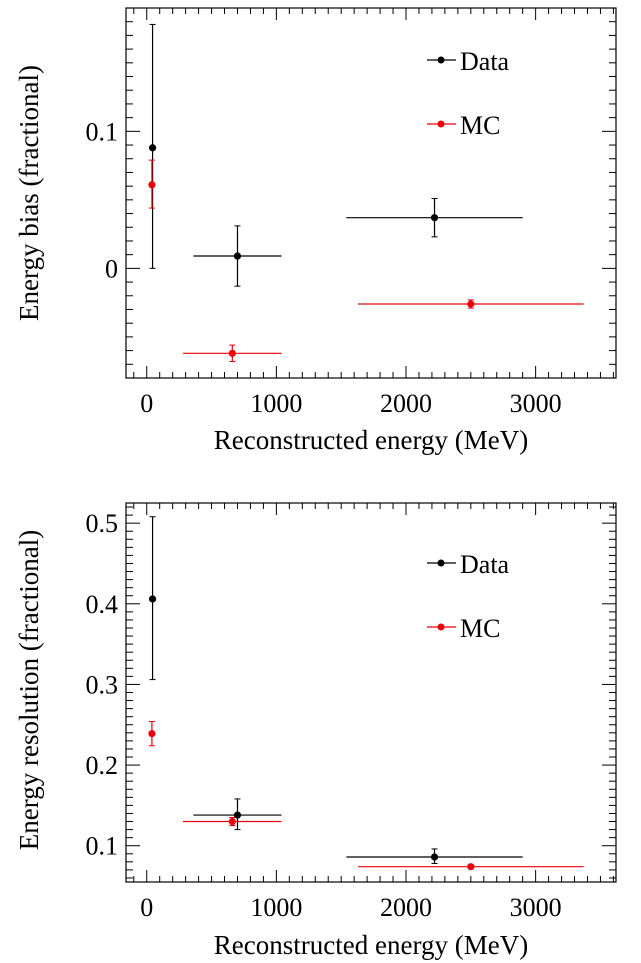 Image resolution: width=641 pixels, height=963 pixels. I want to click on resolution-x-tick-label: 1000, so click(276, 907).